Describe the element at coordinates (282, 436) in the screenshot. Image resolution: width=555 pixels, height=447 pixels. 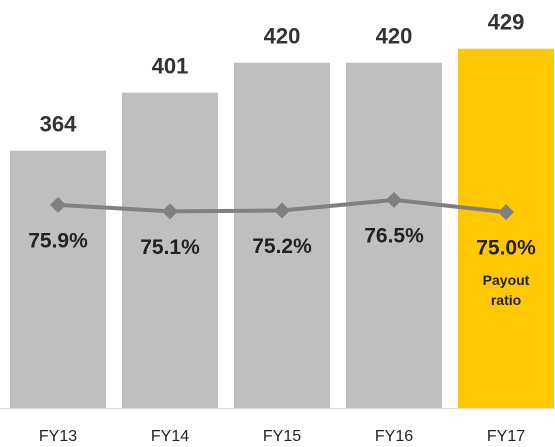
I see `x-tick-label: FY15` at that location.